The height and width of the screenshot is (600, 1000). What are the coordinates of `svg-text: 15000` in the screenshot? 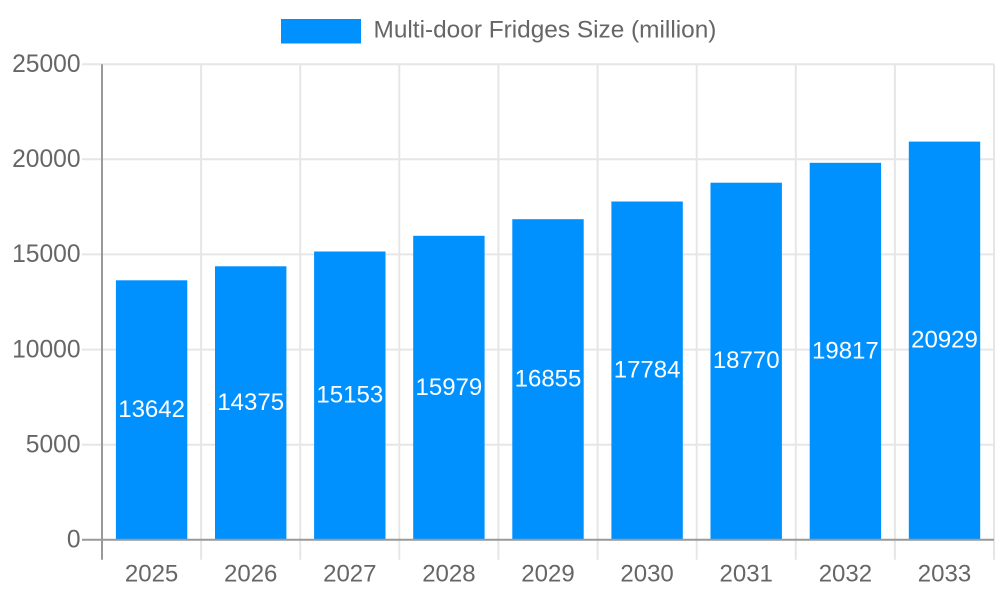 It's located at (46, 254).